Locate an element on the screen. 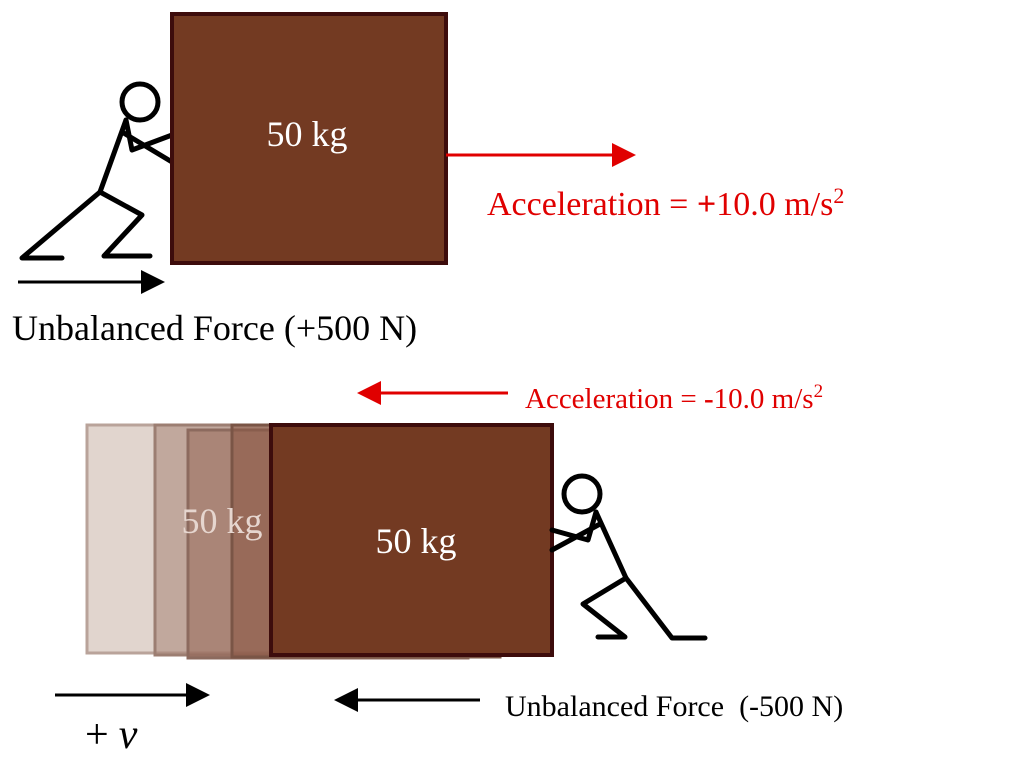  ghost-label: 50 kg is located at coordinates (222, 521).